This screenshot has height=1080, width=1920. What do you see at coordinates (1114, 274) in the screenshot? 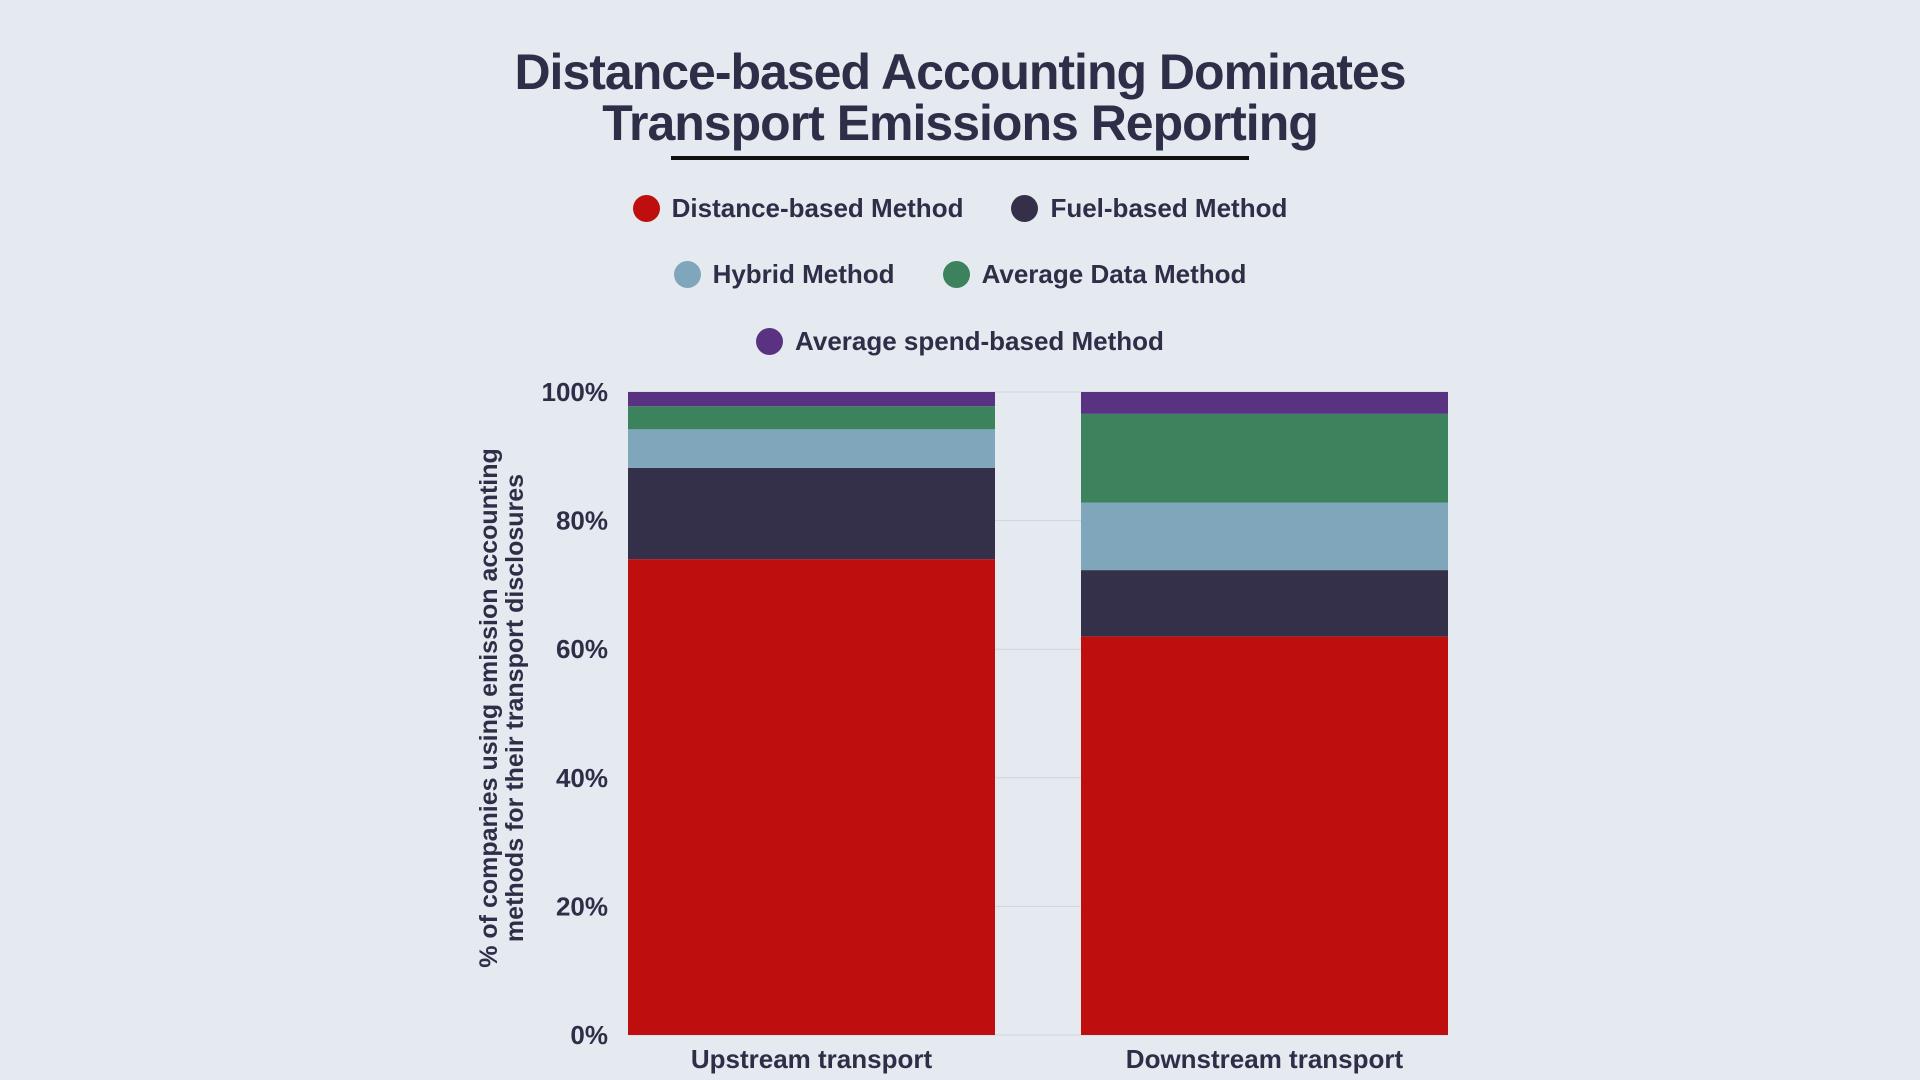
I see `legend-label-average-data: Average Data Method` at bounding box center [1114, 274].